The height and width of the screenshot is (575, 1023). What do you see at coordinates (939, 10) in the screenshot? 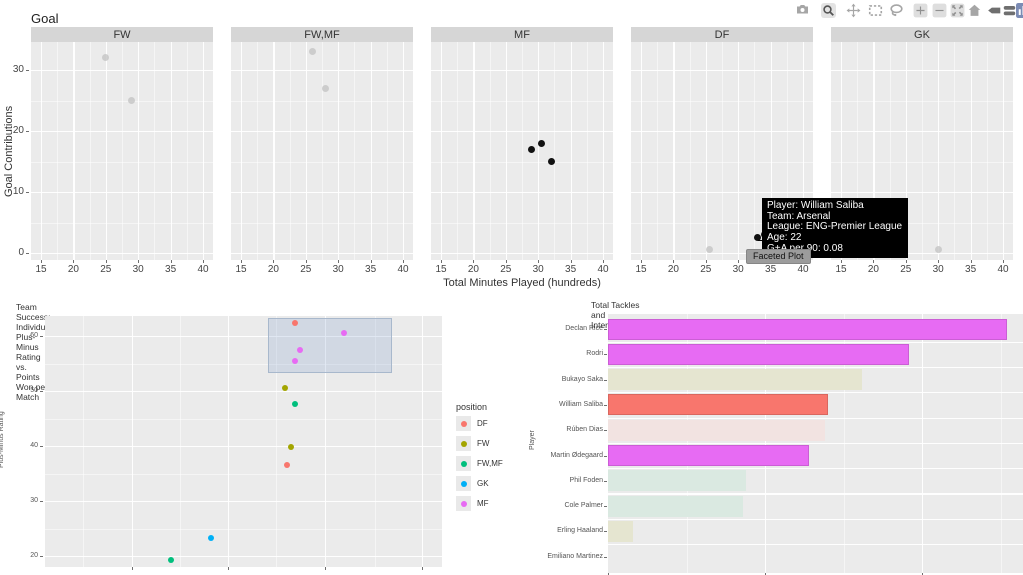
I see `zoom-out-icon` at bounding box center [939, 10].